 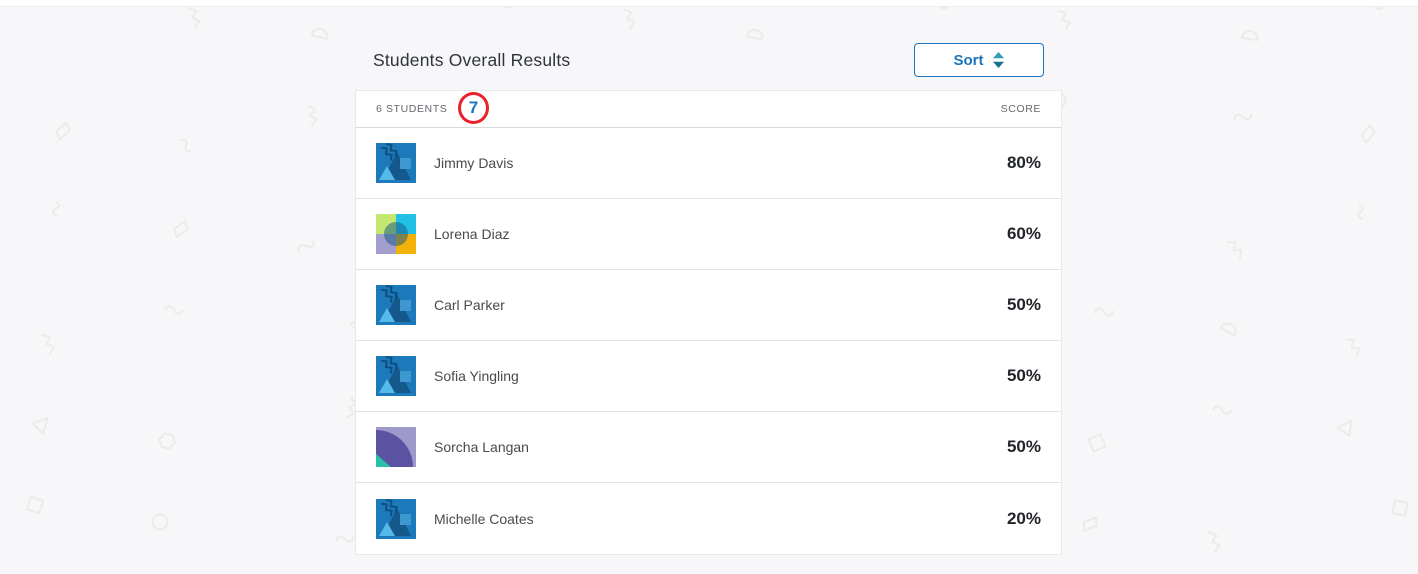 What do you see at coordinates (469, 305) in the screenshot?
I see `student-name: Carl Parker` at bounding box center [469, 305].